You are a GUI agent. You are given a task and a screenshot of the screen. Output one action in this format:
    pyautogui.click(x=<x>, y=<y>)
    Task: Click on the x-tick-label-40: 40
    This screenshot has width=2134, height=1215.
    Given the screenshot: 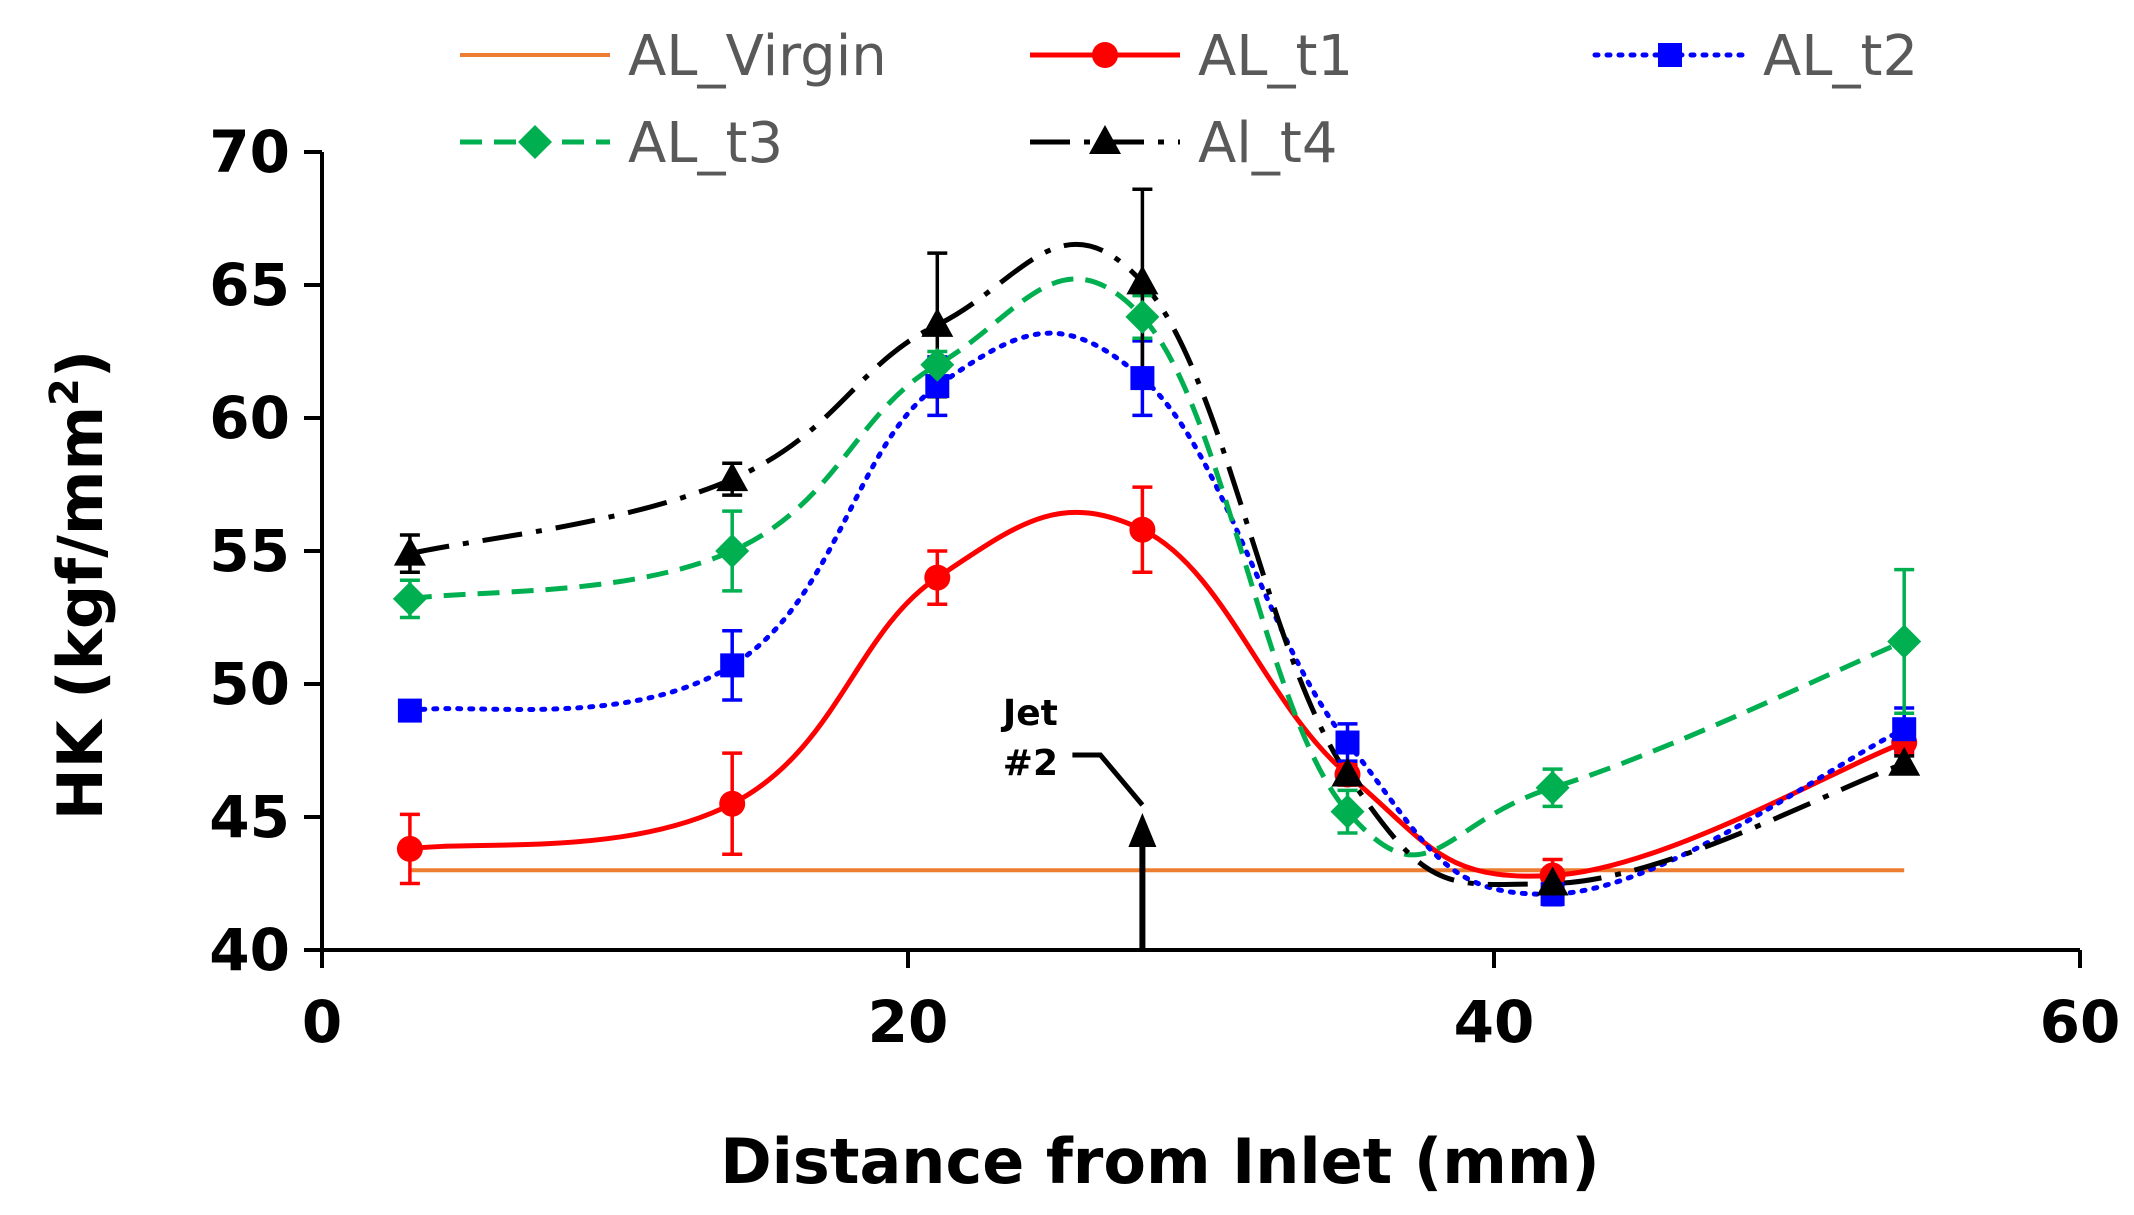 What is the action you would take?
    pyautogui.click(x=1494, y=1022)
    